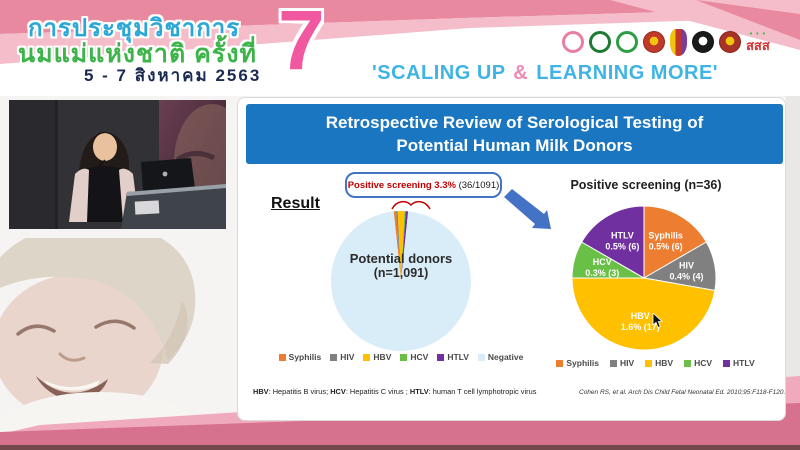 This screenshot has height=450, width=800. I want to click on royal-thai-institution-logo, so click(654, 42).